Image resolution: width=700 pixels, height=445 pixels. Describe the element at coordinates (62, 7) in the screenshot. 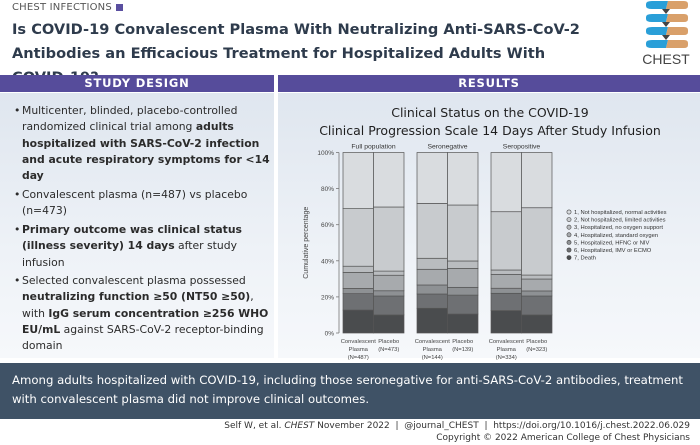

I see `kicker-label: CHEST INFECTIONS` at that location.